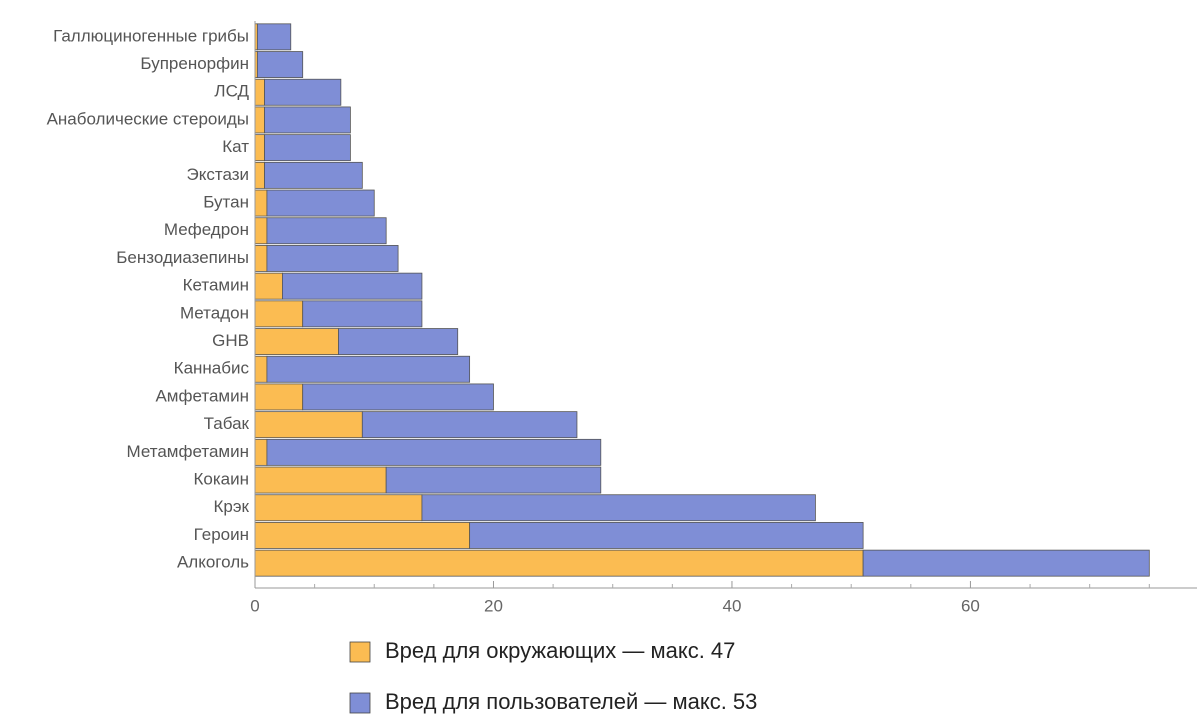  I want to click on legend-label: Вред для пользователей — макс. 53, so click(571, 701).